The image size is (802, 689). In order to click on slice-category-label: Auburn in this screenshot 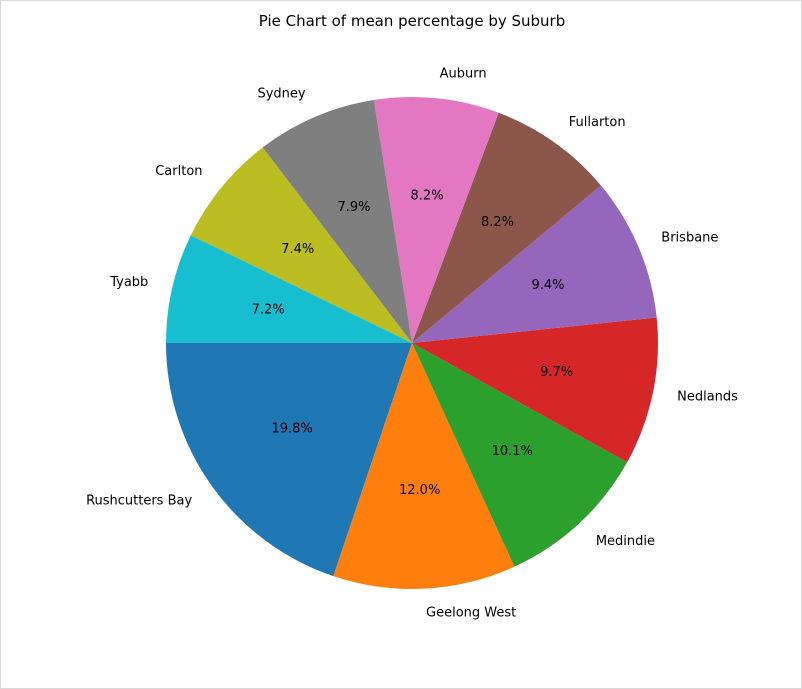, I will do `click(463, 73)`.